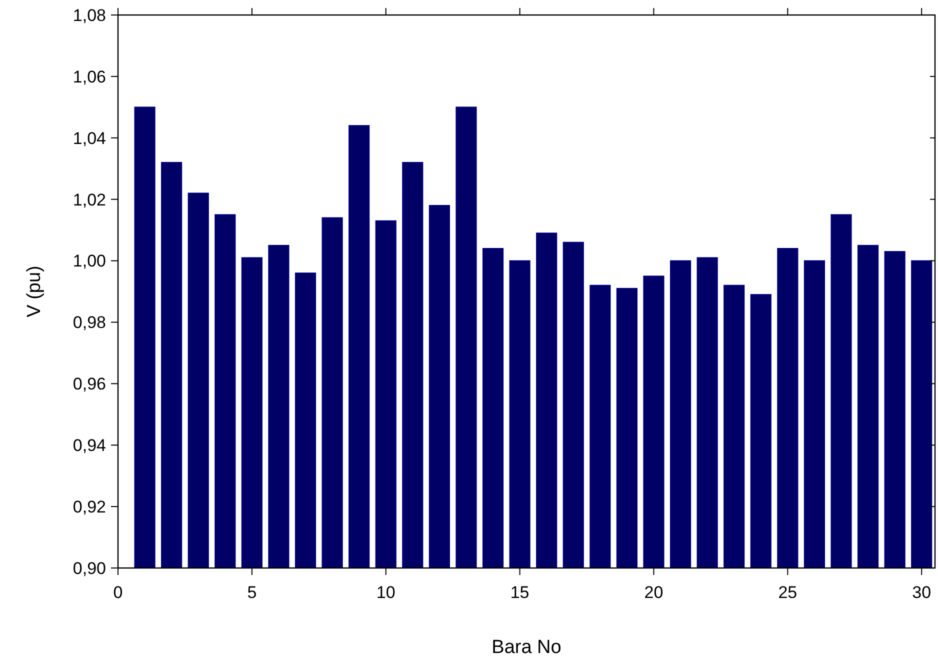  What do you see at coordinates (520, 592) in the screenshot?
I see `x-tick-label: 15` at bounding box center [520, 592].